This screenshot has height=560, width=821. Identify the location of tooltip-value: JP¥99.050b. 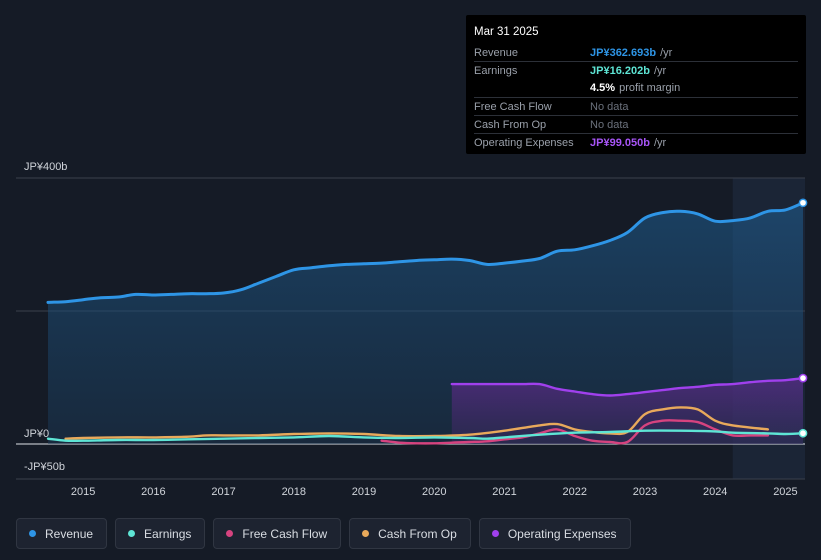
(620, 143).